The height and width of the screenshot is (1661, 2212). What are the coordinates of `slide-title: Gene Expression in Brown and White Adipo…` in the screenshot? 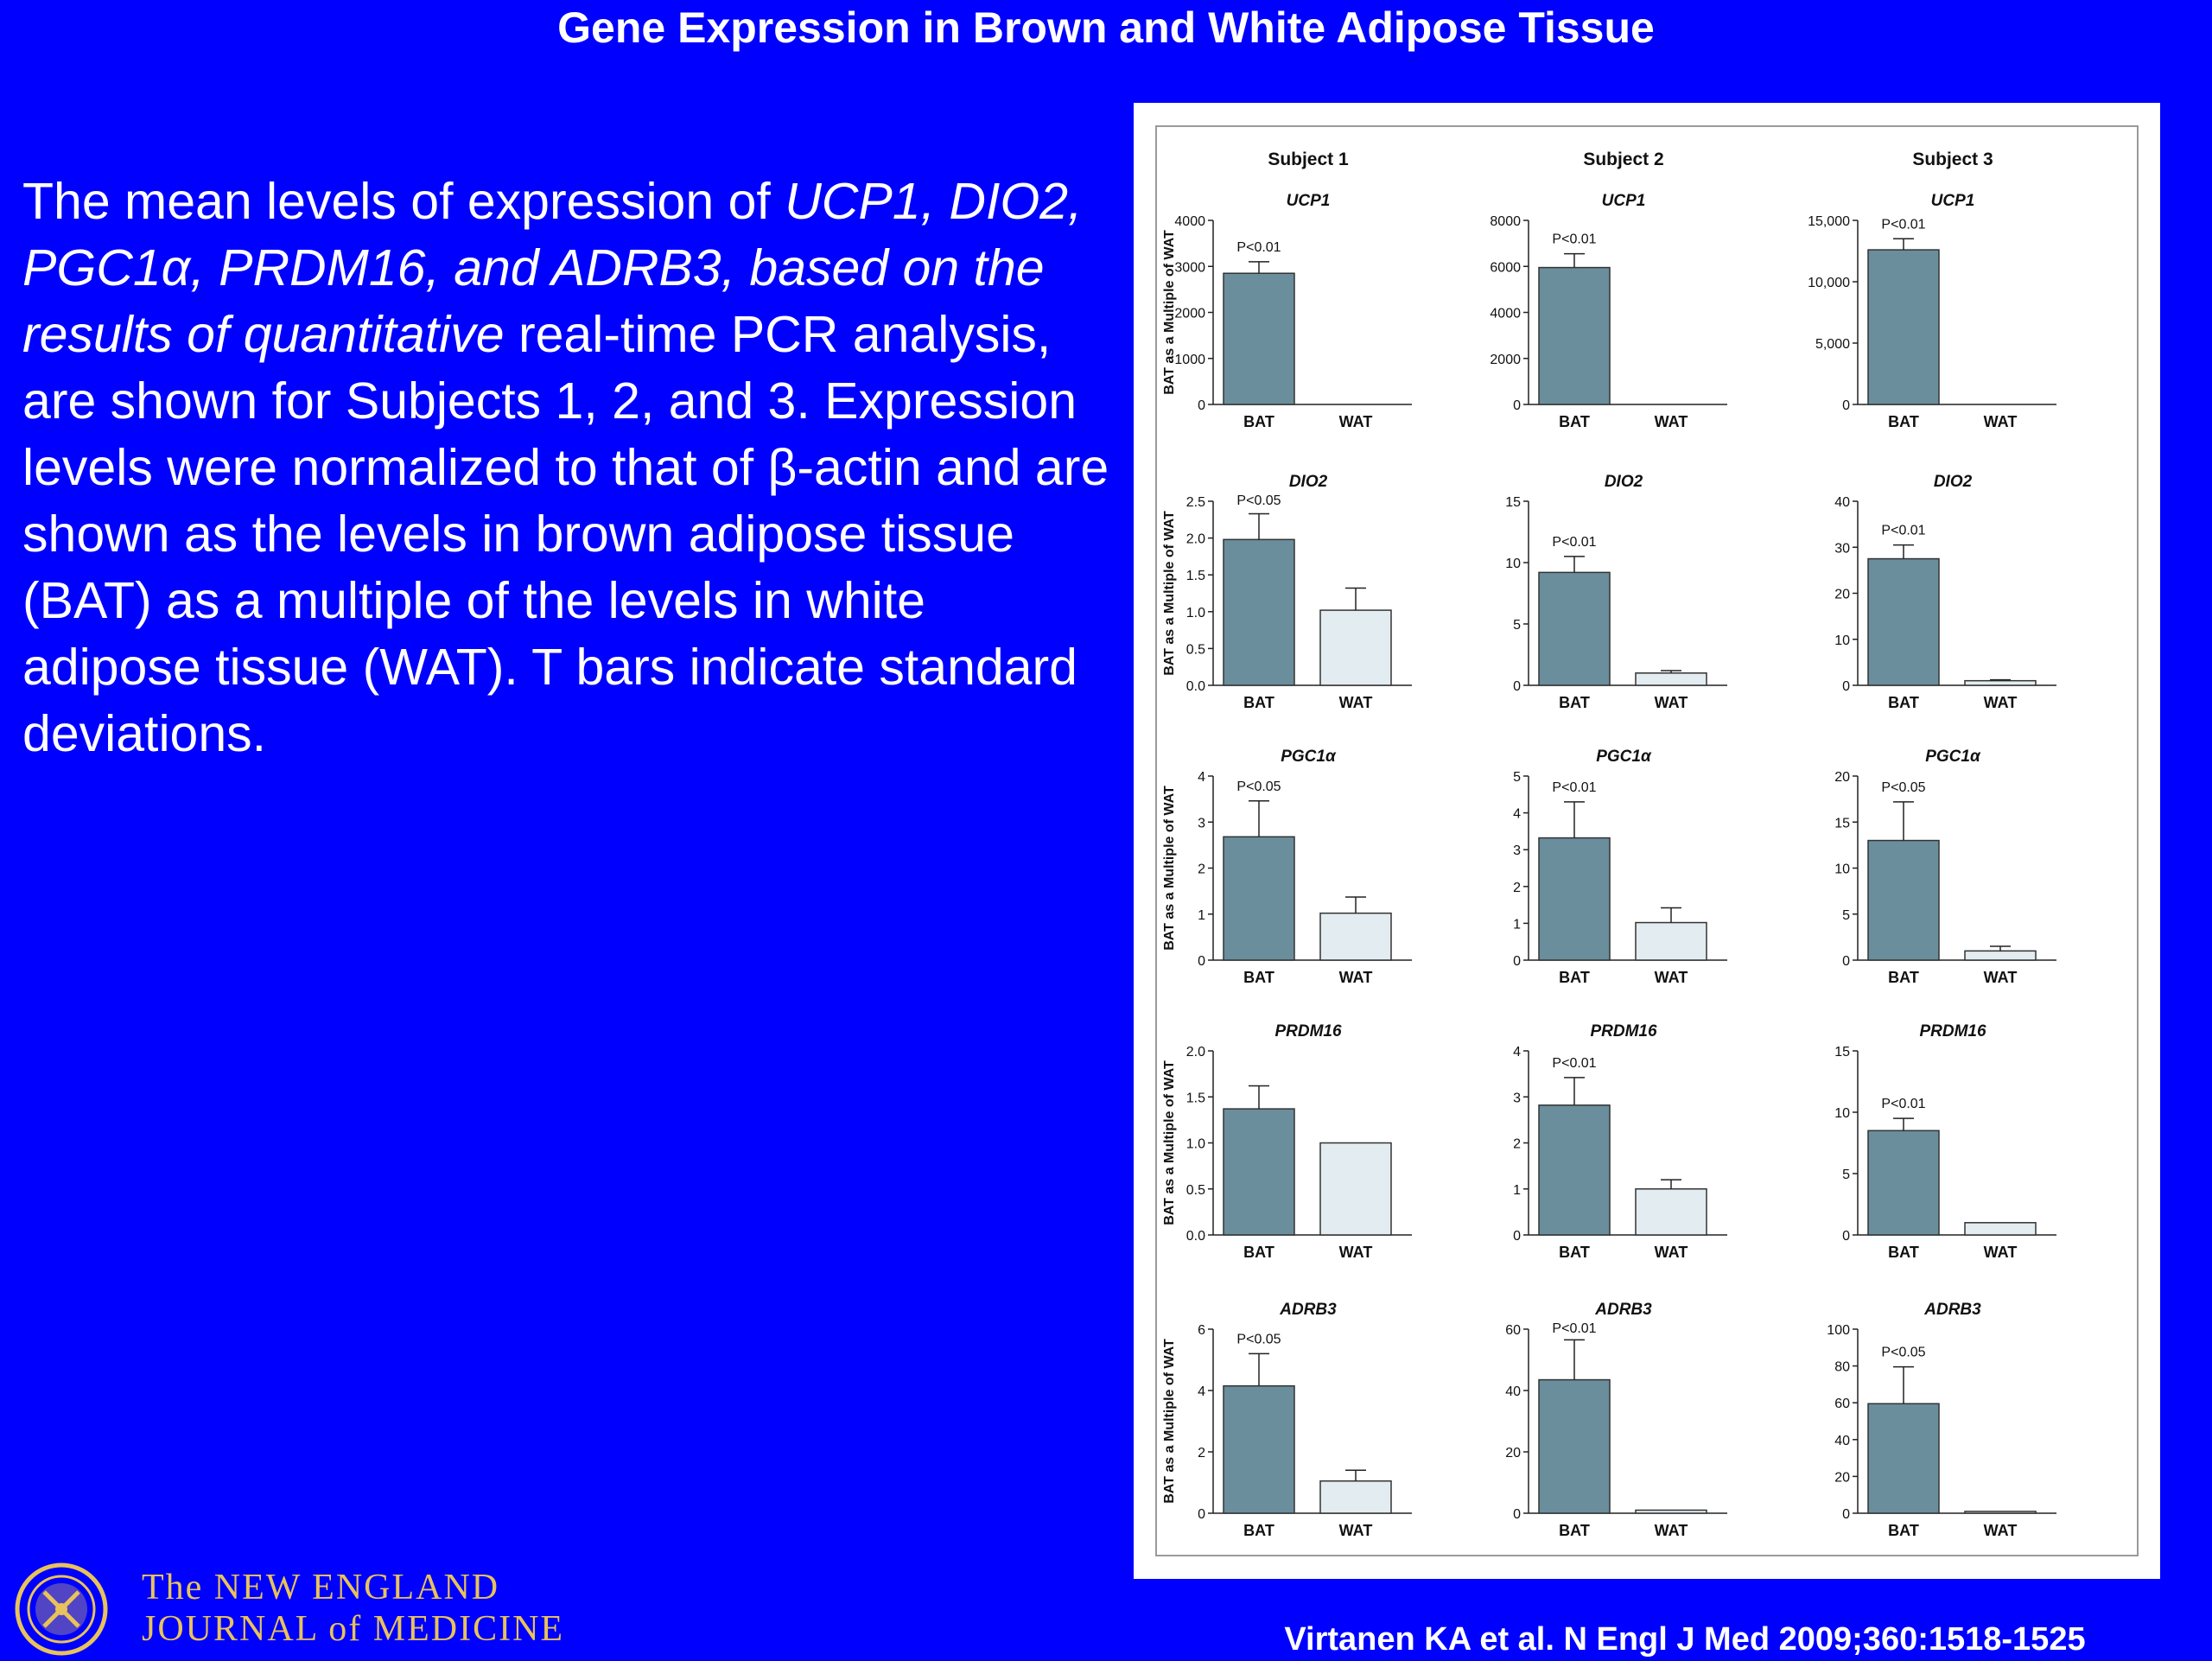 It's located at (1106, 27).